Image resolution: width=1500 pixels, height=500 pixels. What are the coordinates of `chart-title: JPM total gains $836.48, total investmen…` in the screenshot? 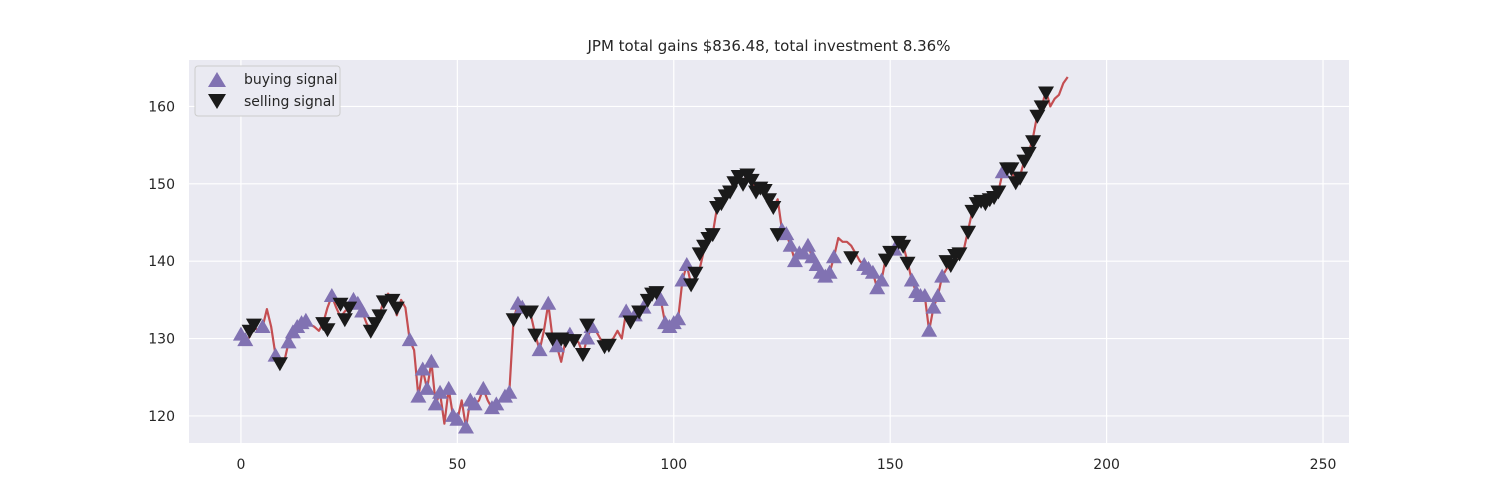 It's located at (769, 46).